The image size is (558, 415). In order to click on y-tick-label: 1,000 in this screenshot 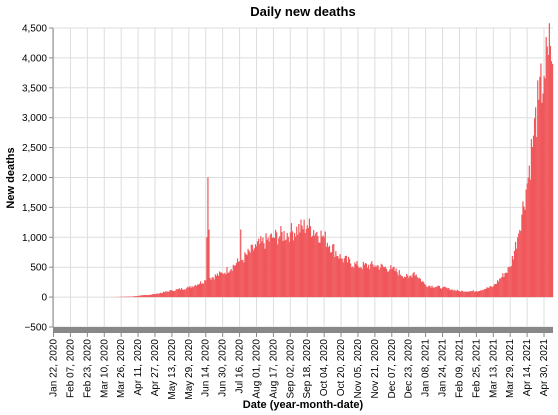, I will do `click(34, 238)`.